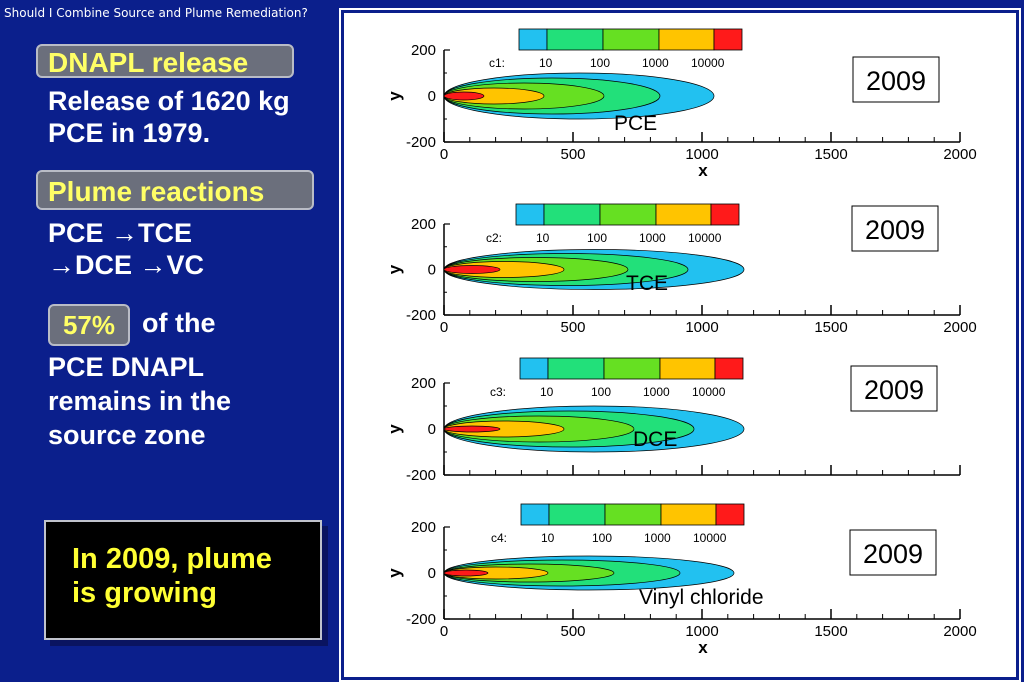 This screenshot has width=1024, height=682. What do you see at coordinates (172, 576) in the screenshot?
I see `callout-text: In 2009, plume is growing` at bounding box center [172, 576].